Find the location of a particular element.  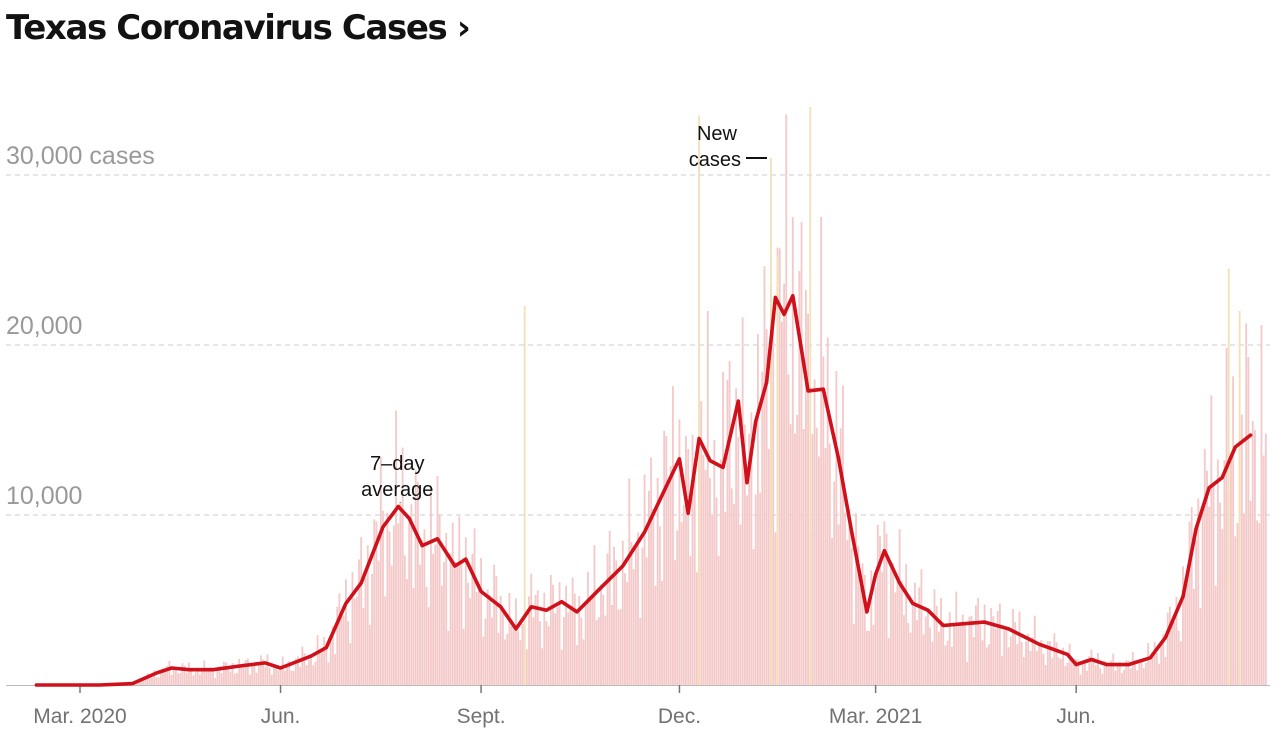

chart-title-link: Texas Coronavirus Cases › is located at coordinates (238, 28).